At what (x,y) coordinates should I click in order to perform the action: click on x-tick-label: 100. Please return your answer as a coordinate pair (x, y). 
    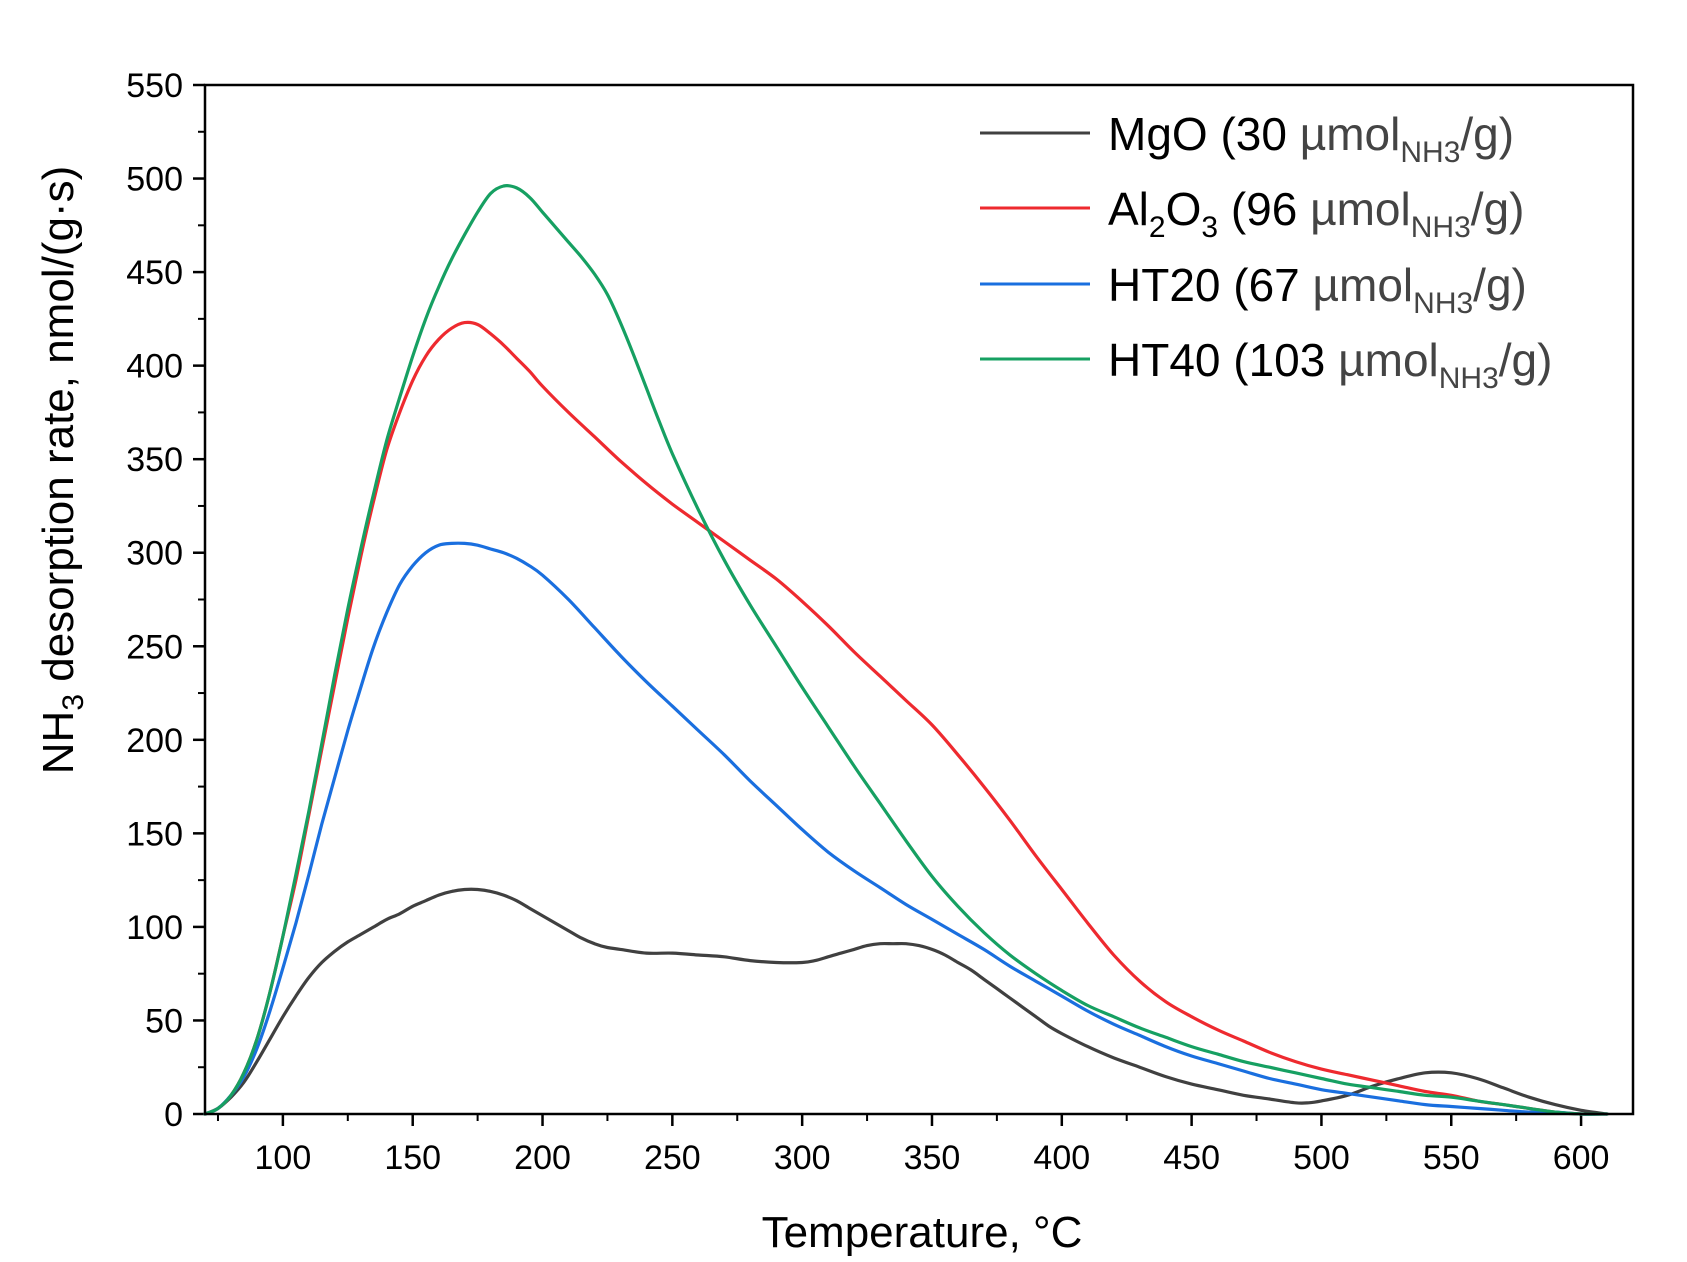
    Looking at the image, I should click on (283, 1158).